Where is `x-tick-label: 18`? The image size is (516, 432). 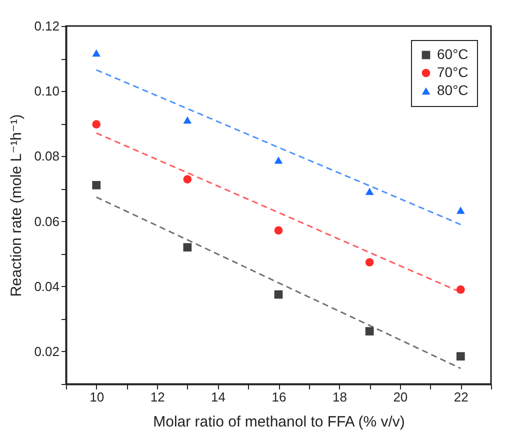 x-tick-label: 18 is located at coordinates (339, 397).